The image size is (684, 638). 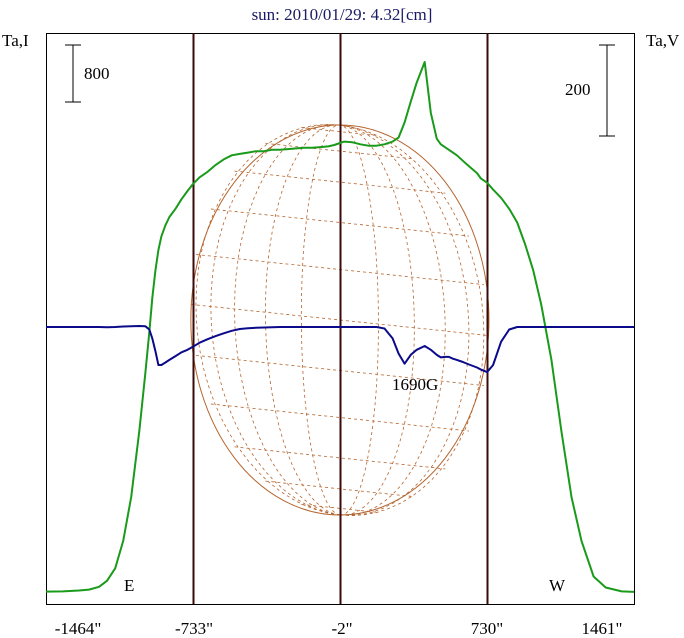 What do you see at coordinates (340, 182) in the screenshot?
I see `latitude-line` at bounding box center [340, 182].